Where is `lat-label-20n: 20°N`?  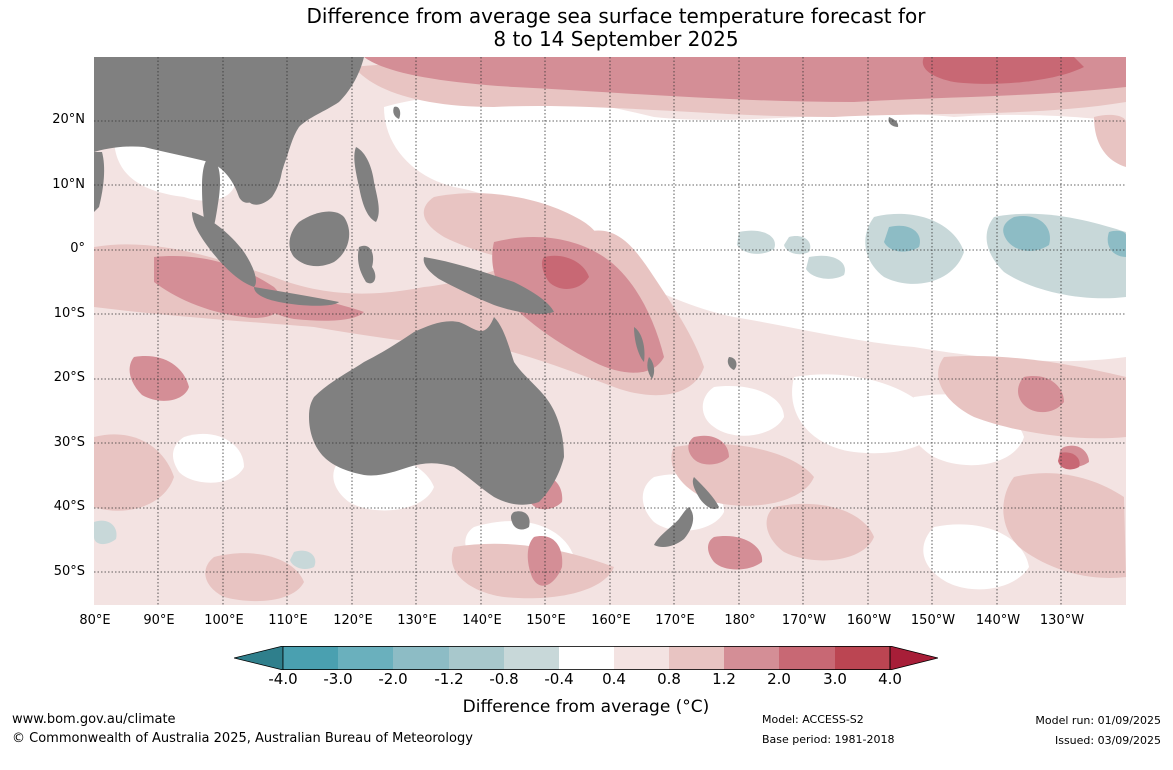 lat-label-20n: 20°N is located at coordinates (68, 119).